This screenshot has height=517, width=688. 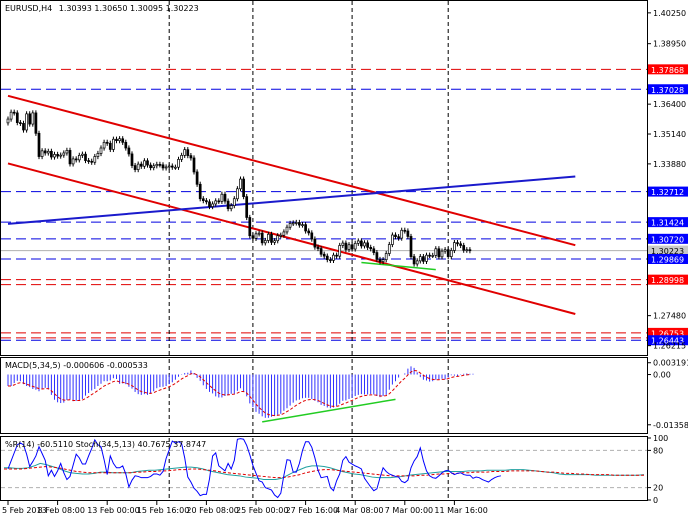 I want to click on macd-axis: 0.003191 0.00 -0.013581, so click(x=667, y=394).